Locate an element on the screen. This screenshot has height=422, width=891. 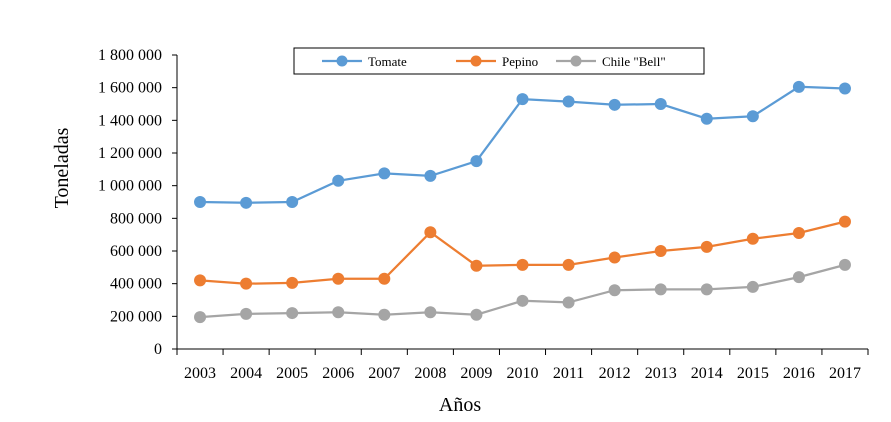
x-tick-label: 2014 is located at coordinates (707, 373).